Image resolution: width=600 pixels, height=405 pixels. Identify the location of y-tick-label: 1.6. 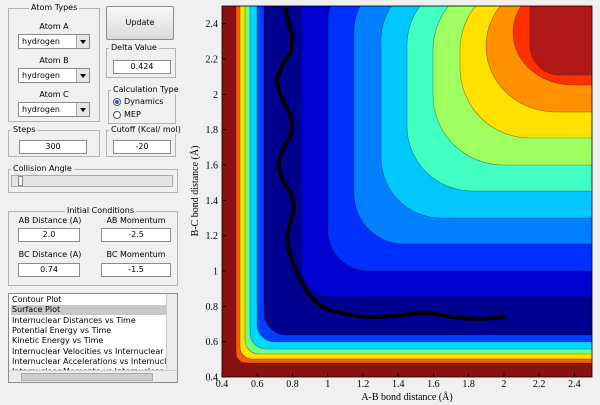
(212, 166).